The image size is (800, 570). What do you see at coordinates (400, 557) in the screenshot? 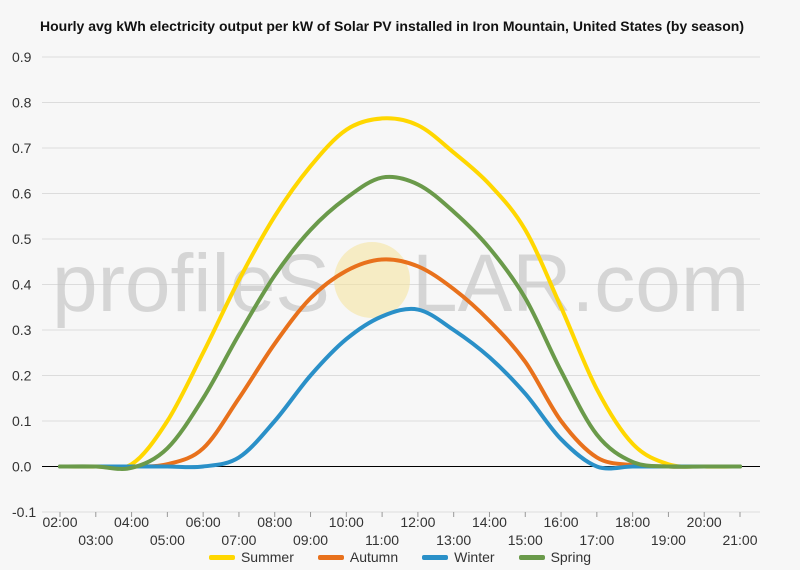
I see `legend: Summer Autumn Winter Spring` at bounding box center [400, 557].